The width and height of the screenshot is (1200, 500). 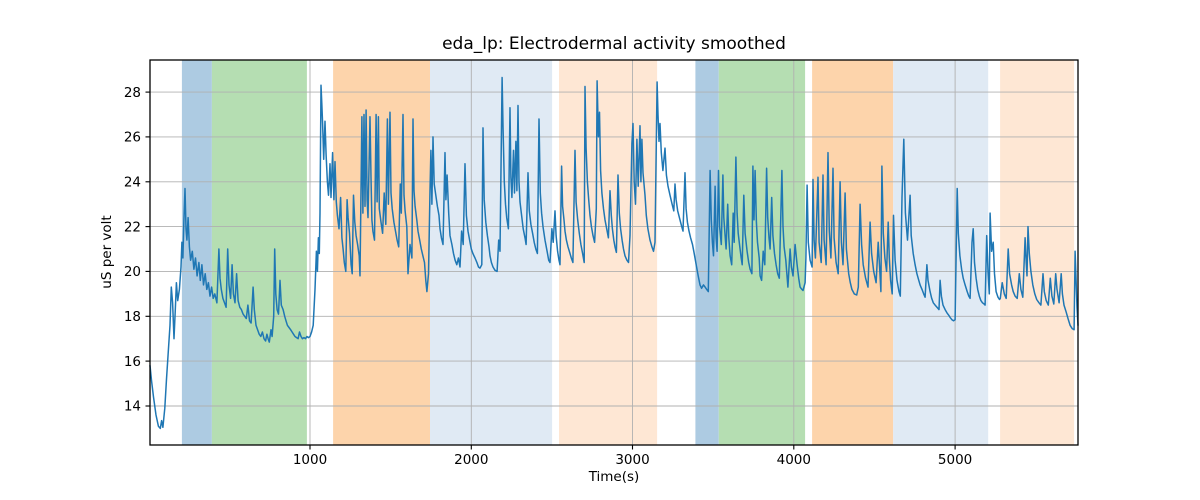 What do you see at coordinates (491, 252) in the screenshot?
I see `highlight-band-lightblue` at bounding box center [491, 252].